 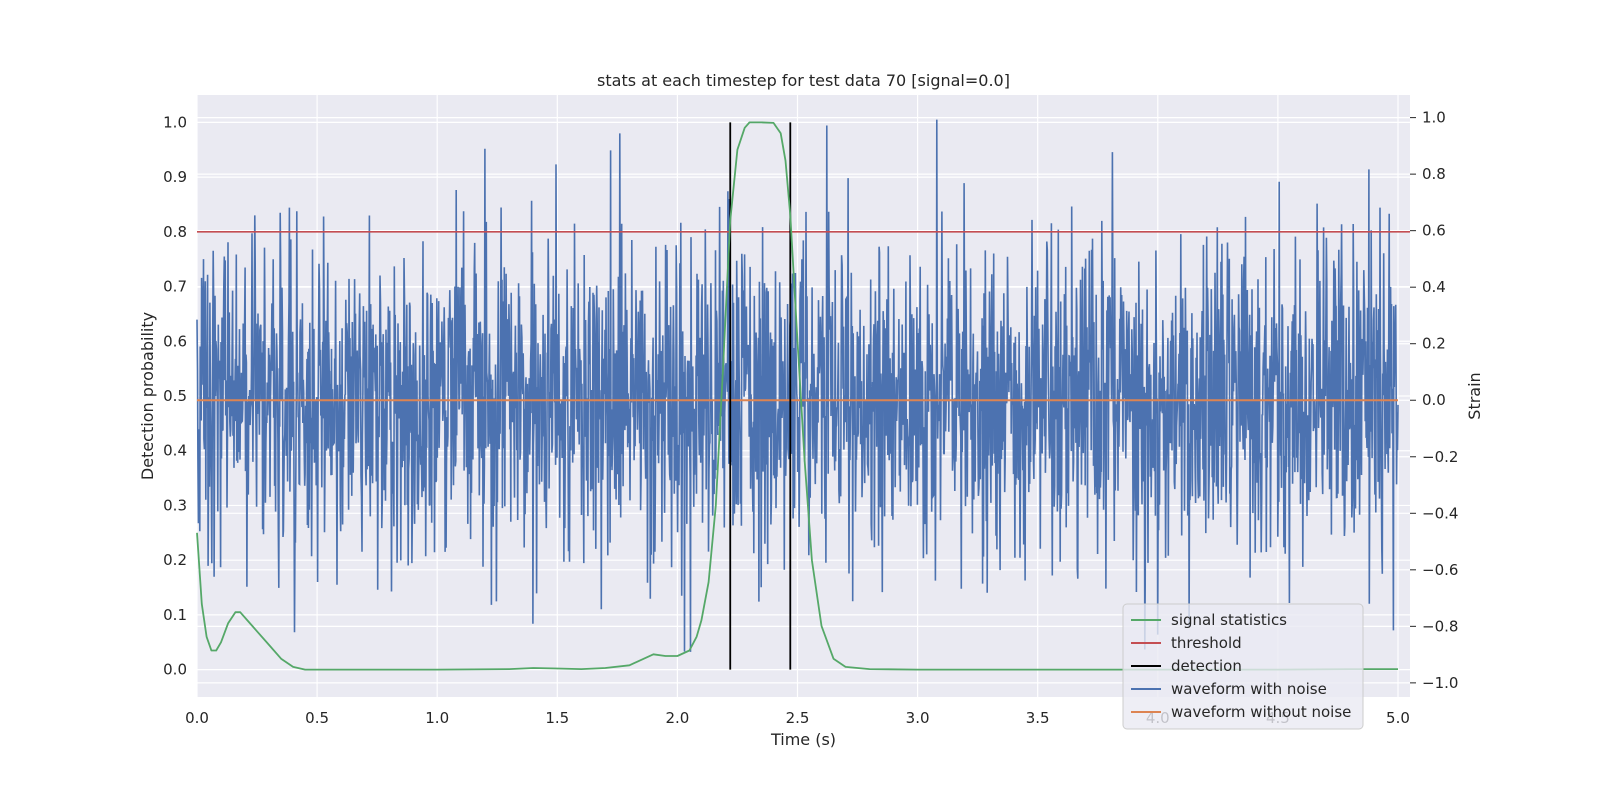 What do you see at coordinates (677, 718) in the screenshot?
I see `x-tick-label: 2.0` at bounding box center [677, 718].